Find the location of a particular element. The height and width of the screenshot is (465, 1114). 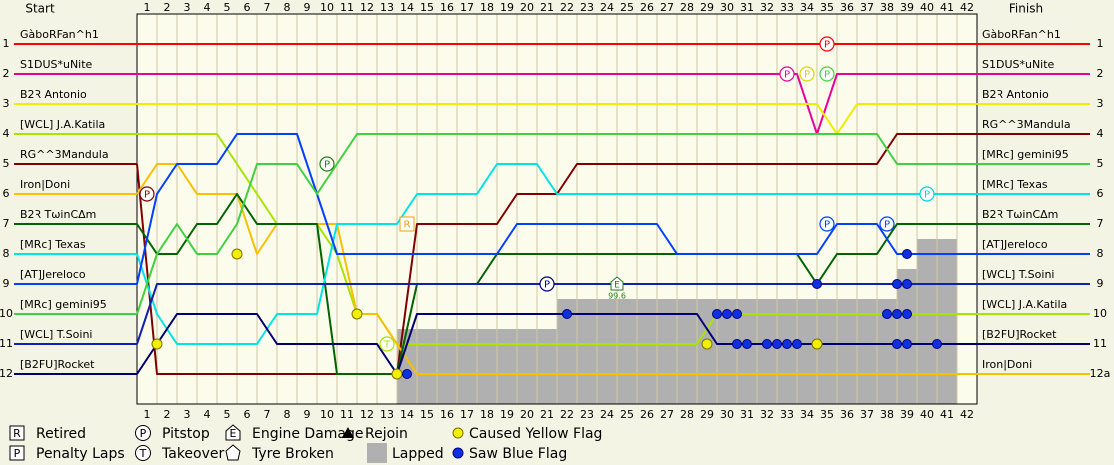

x-tick-label: 24 is located at coordinates (607, 414).